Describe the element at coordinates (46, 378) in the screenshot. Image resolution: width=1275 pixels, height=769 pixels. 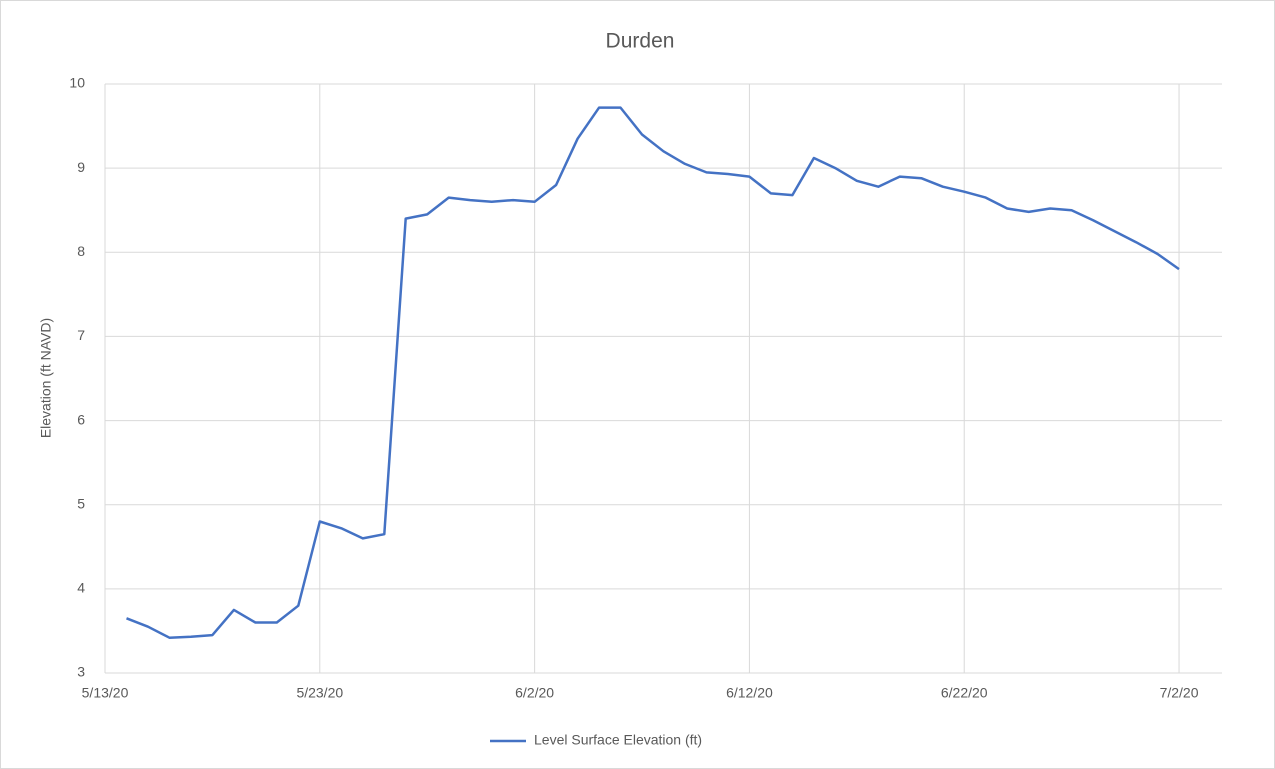
I see `y-axis-label: Elevation (ft NAVD)` at that location.